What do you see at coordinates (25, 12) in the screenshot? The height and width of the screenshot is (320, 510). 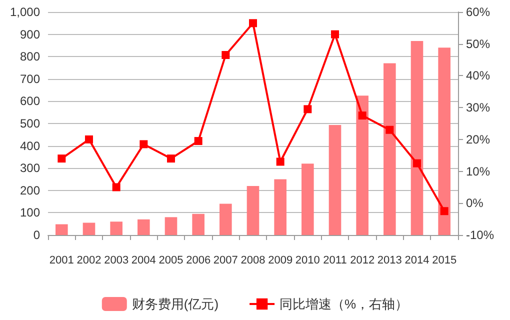 I see `y-tick-label: 1,000` at bounding box center [25, 12].